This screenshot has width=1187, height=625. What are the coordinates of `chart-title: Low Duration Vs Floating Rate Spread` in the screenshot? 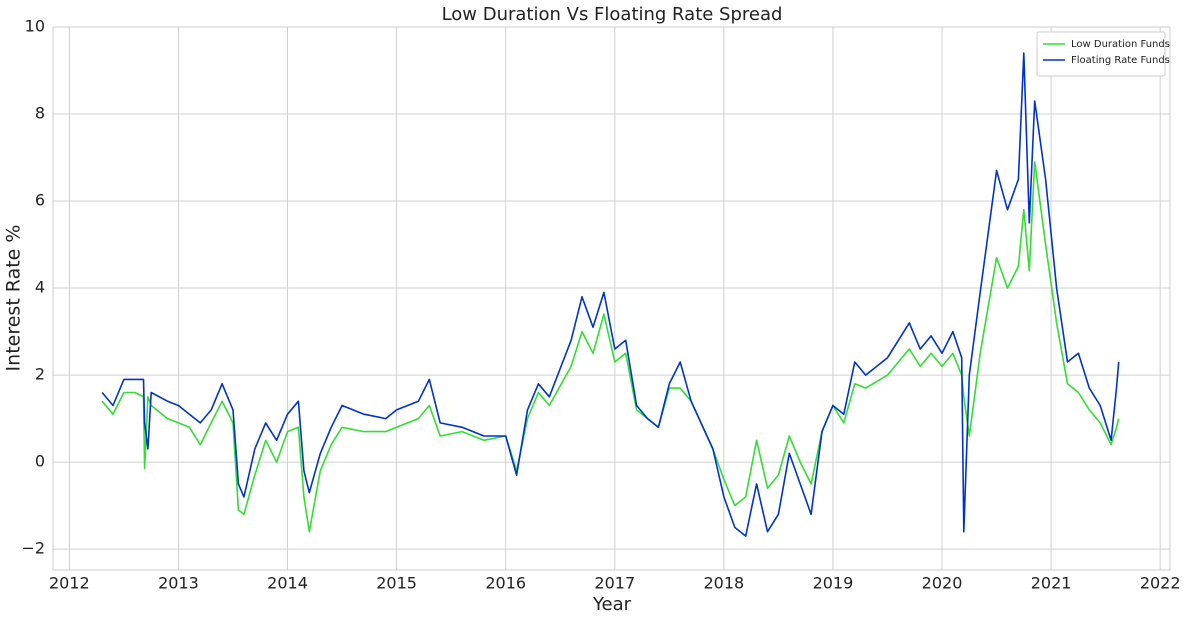 It's located at (612, 14).